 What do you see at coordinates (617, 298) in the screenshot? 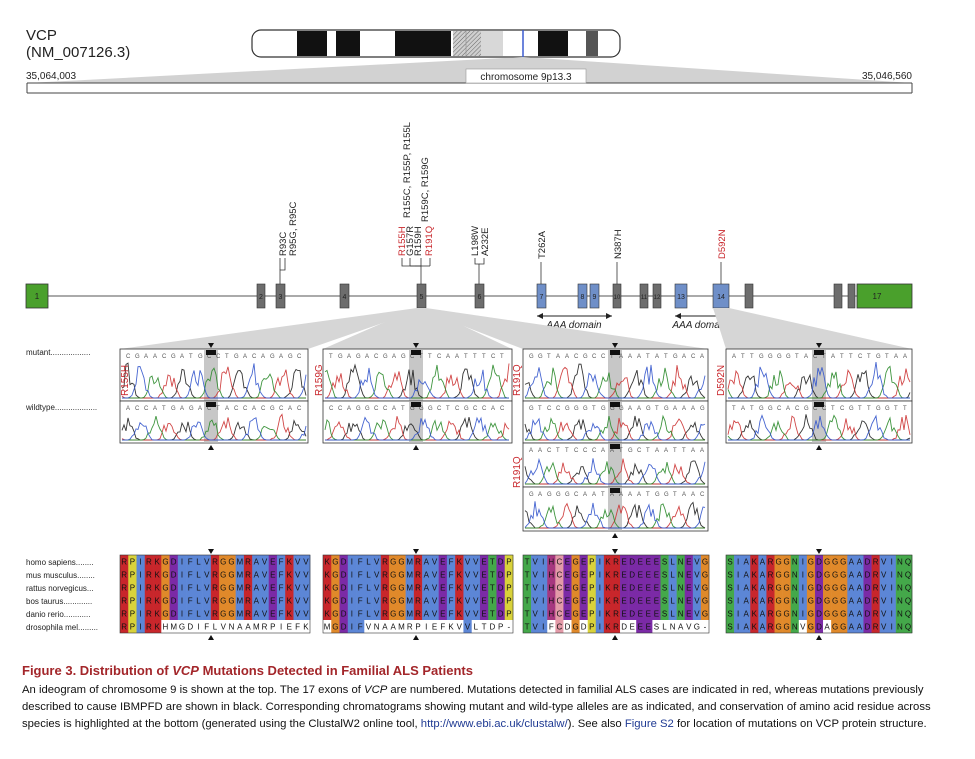
I see `exon-10-label: 10` at bounding box center [617, 298].